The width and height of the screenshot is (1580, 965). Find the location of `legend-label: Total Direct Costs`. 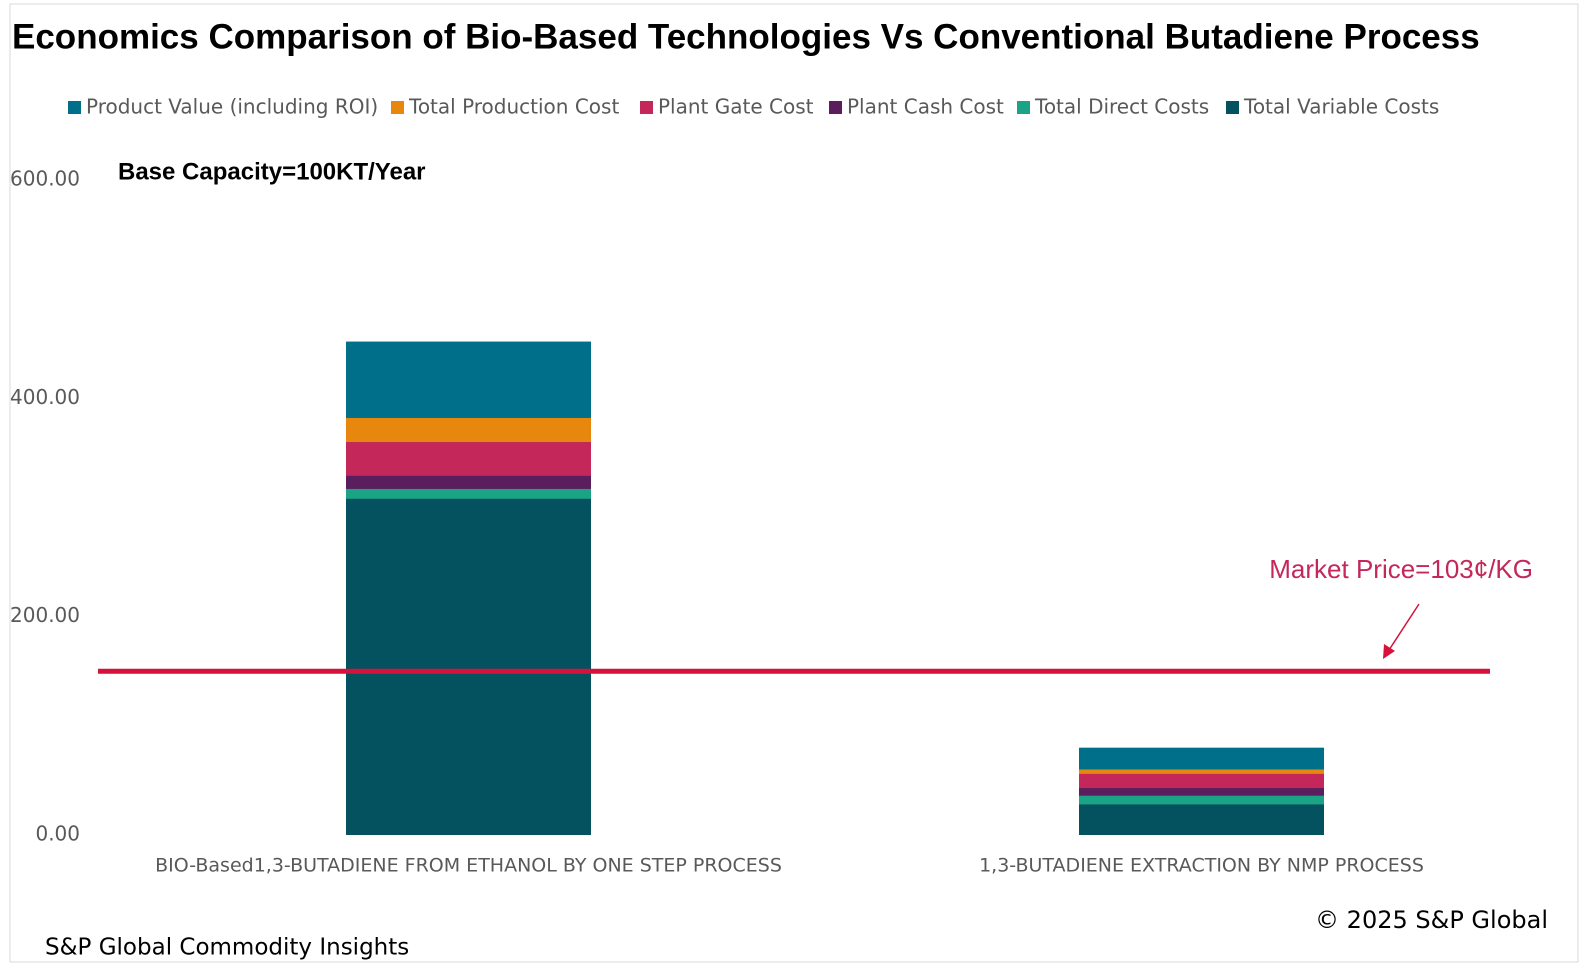

legend-label: Total Direct Costs is located at coordinates (1121, 107).